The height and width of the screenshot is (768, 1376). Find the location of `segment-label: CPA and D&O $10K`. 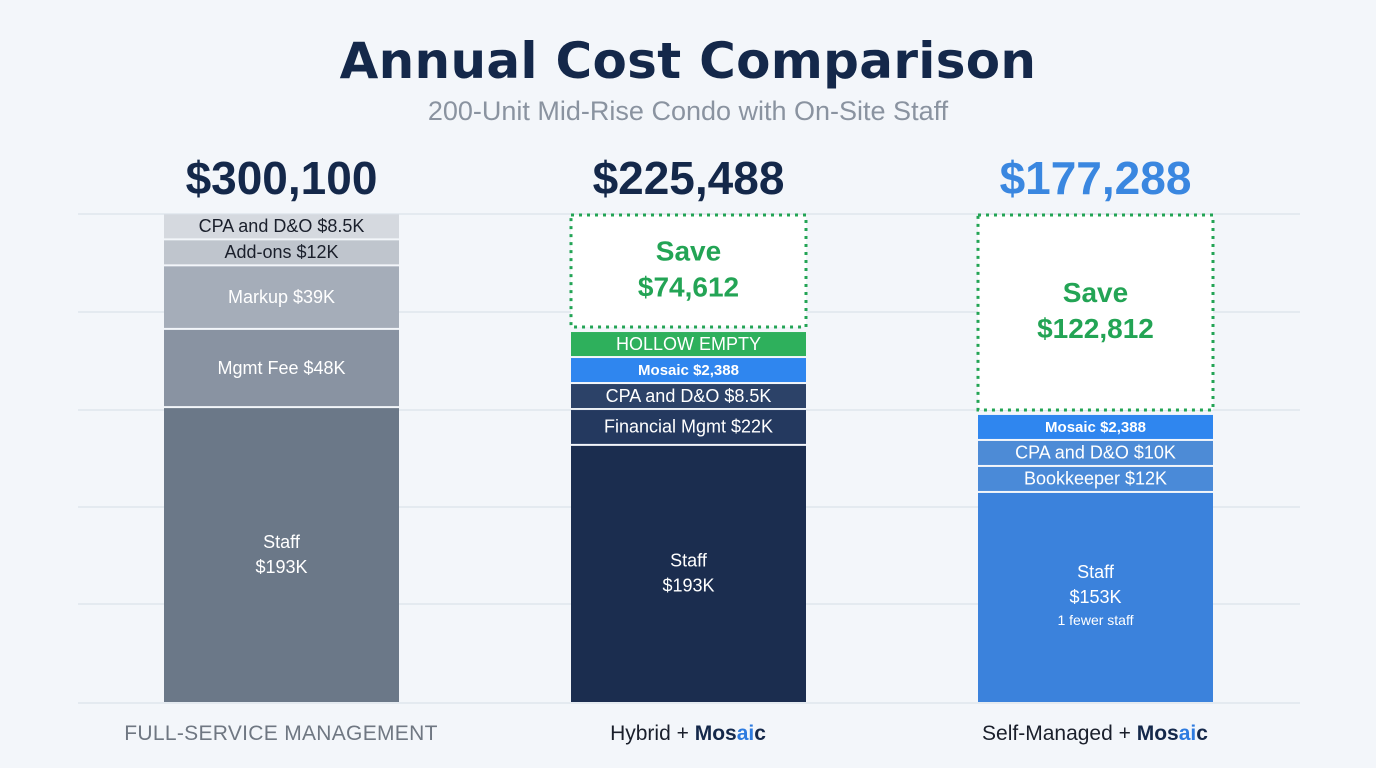

segment-label: CPA and D&O $10K is located at coordinates (1095, 453).